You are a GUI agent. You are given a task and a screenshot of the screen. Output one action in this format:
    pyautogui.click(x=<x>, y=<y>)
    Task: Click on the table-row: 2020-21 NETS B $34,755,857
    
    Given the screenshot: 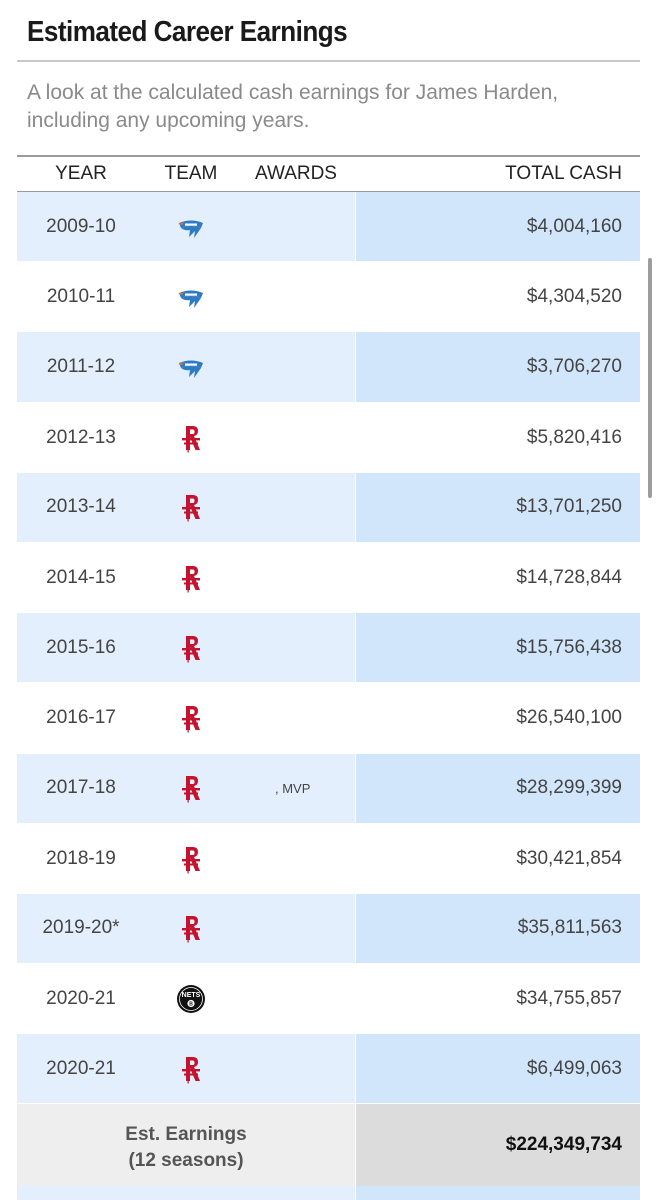 What is the action you would take?
    pyautogui.click(x=328, y=999)
    